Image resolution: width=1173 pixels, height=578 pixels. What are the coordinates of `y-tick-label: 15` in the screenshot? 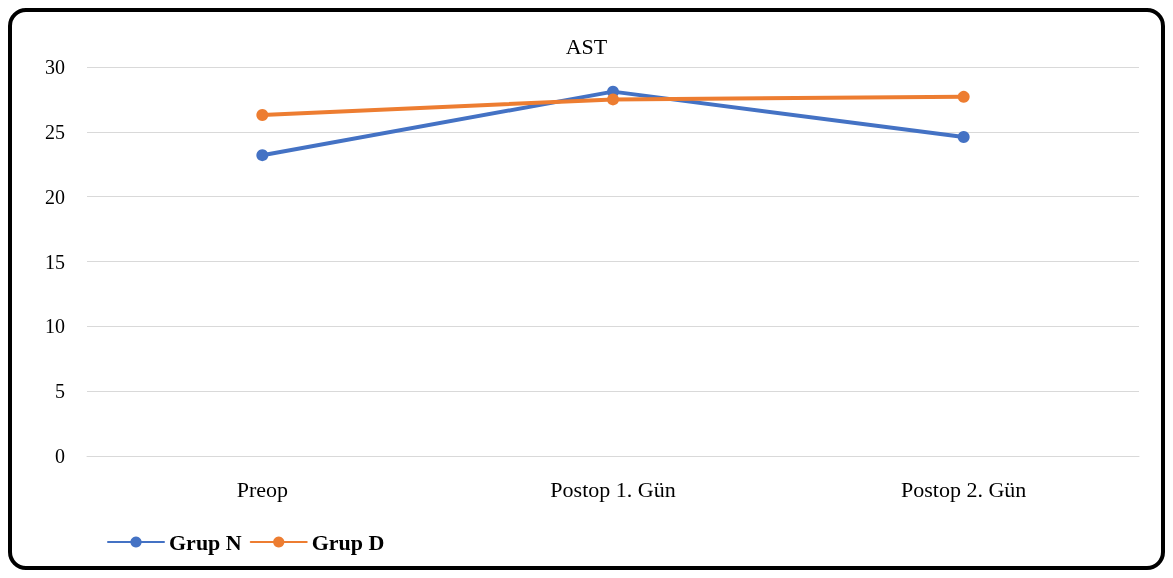 It's located at (55, 261).